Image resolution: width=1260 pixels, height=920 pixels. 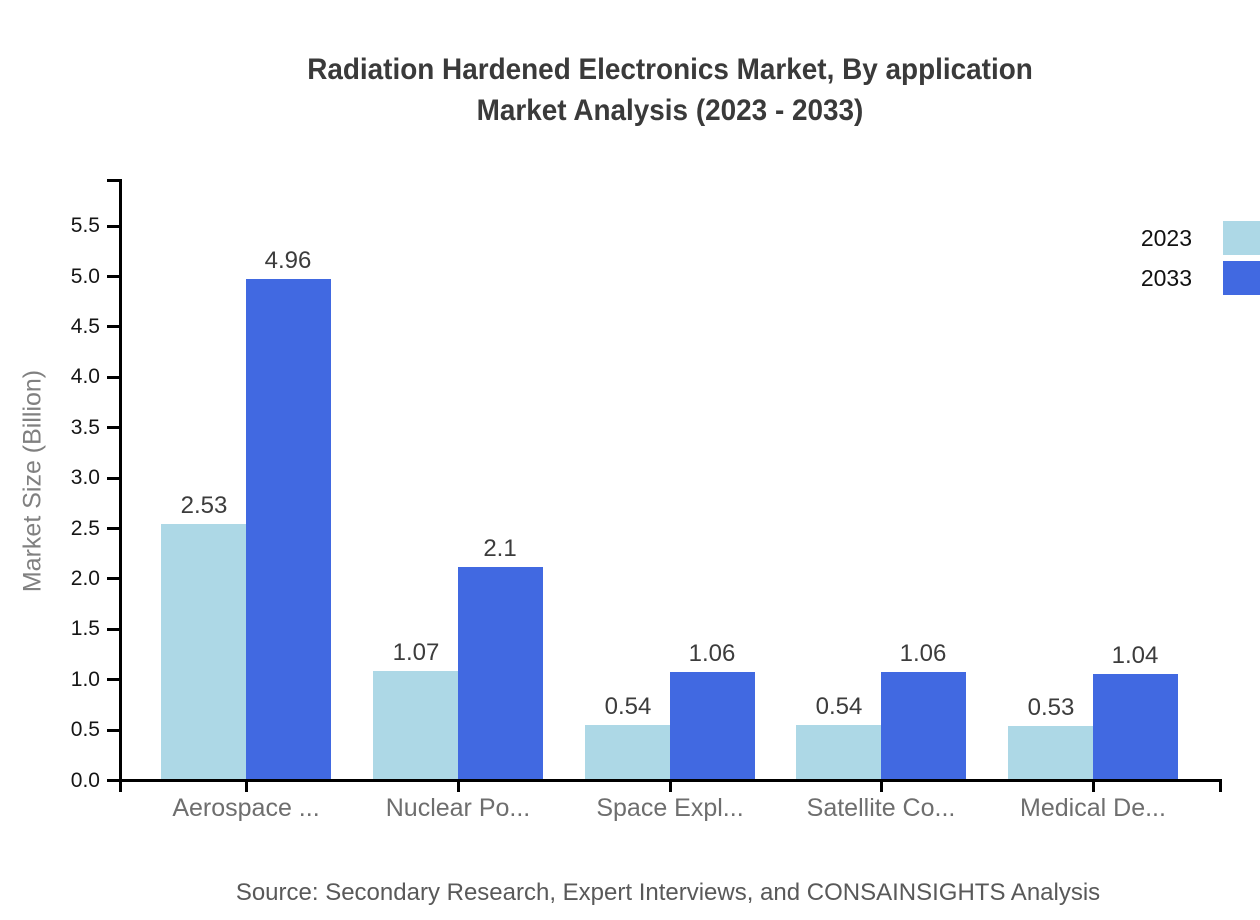 What do you see at coordinates (85, 628) in the screenshot?
I see `y-tick-label-1.5: 1.5` at bounding box center [85, 628].